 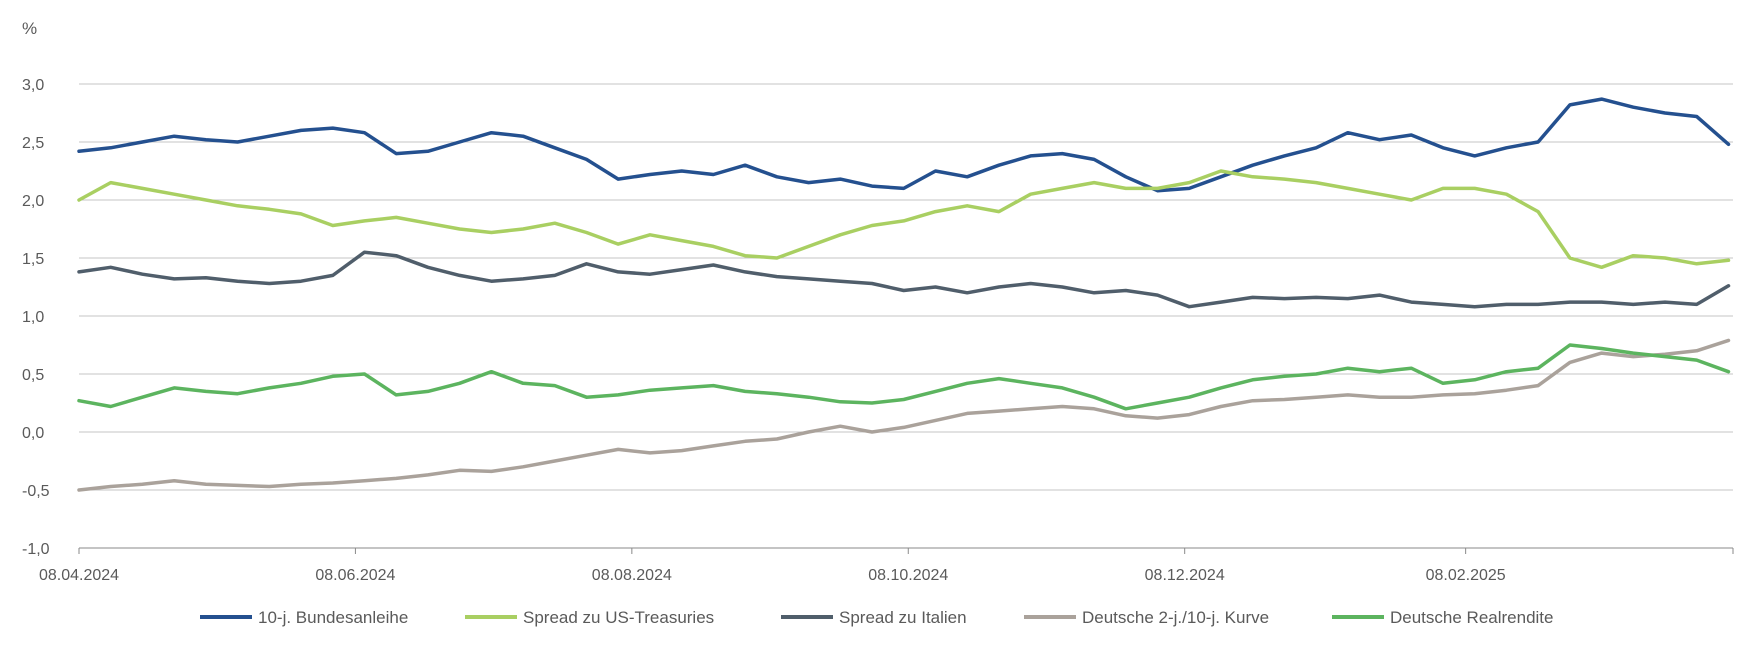 What do you see at coordinates (33, 433) in the screenshot?
I see `y-tick-label: 0,0` at bounding box center [33, 433].